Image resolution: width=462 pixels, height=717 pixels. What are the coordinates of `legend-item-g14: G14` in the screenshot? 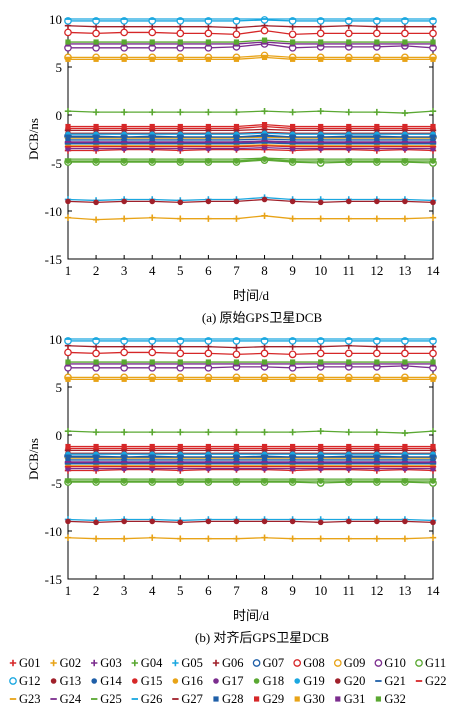 It's located at (106, 681).